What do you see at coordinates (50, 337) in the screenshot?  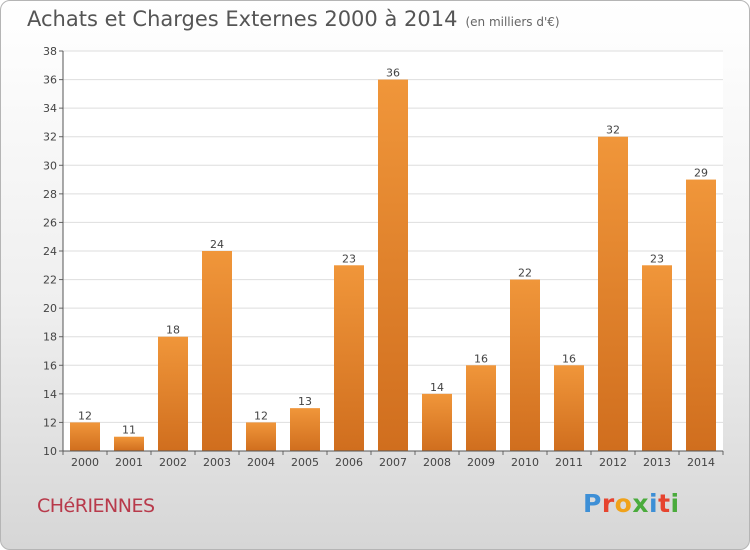 I see `y-tick-label: 18` at bounding box center [50, 337].